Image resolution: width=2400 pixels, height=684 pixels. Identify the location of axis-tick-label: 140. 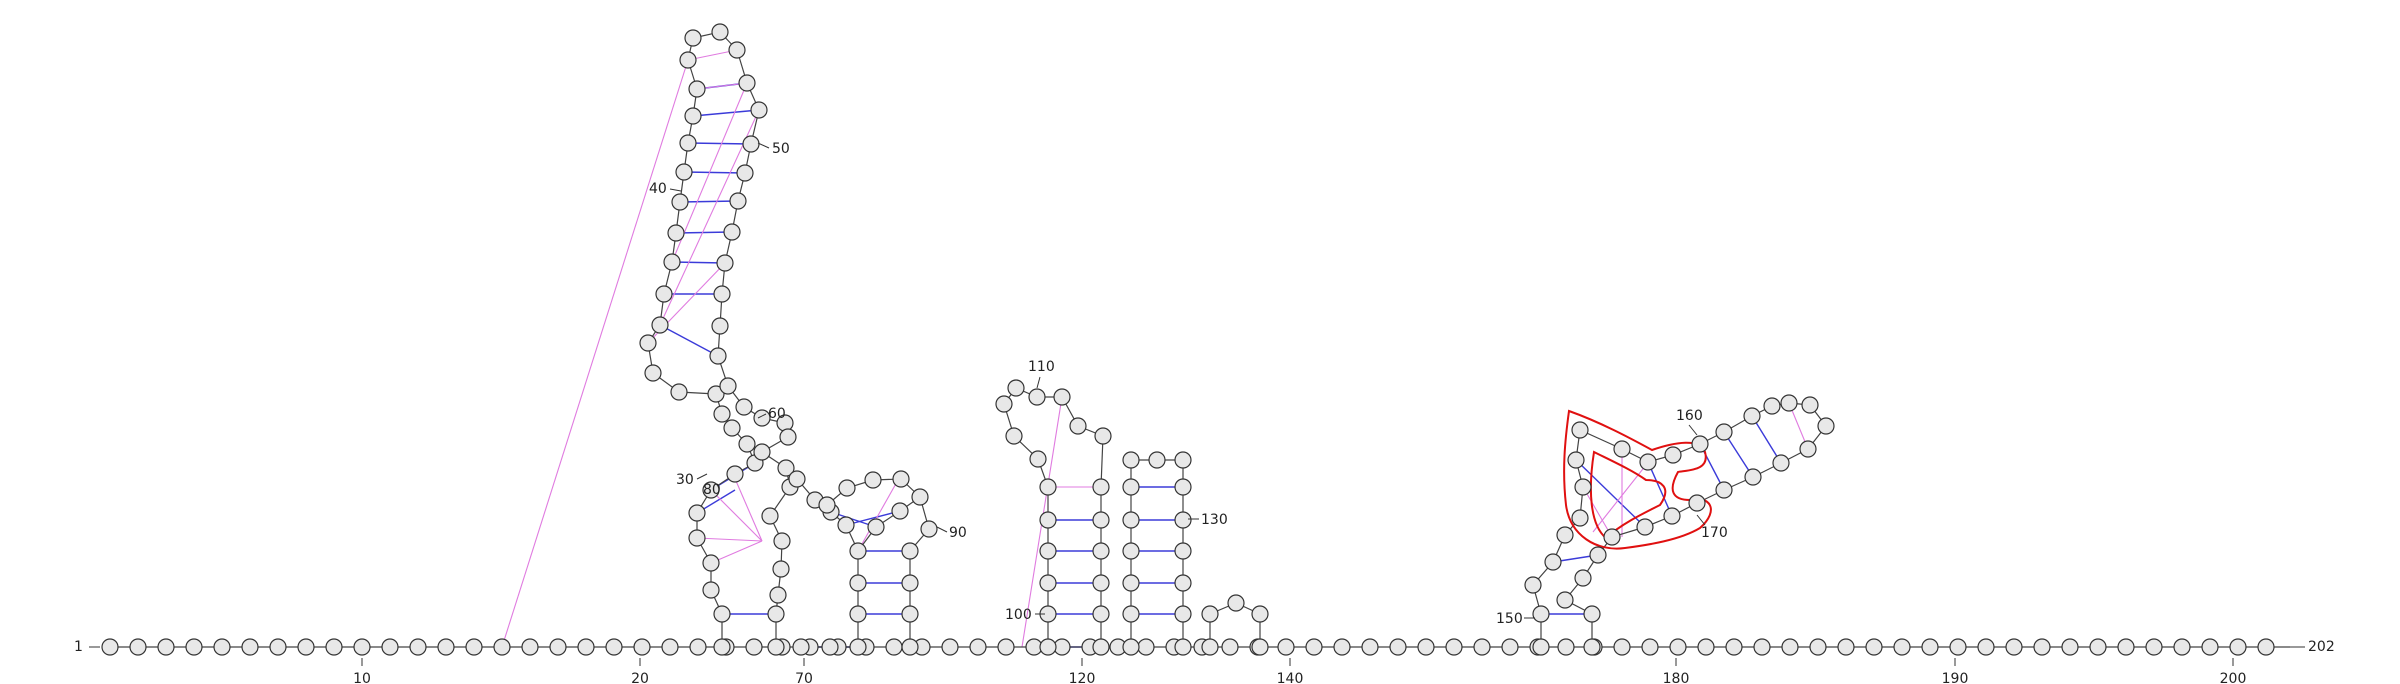
(1290, 677).